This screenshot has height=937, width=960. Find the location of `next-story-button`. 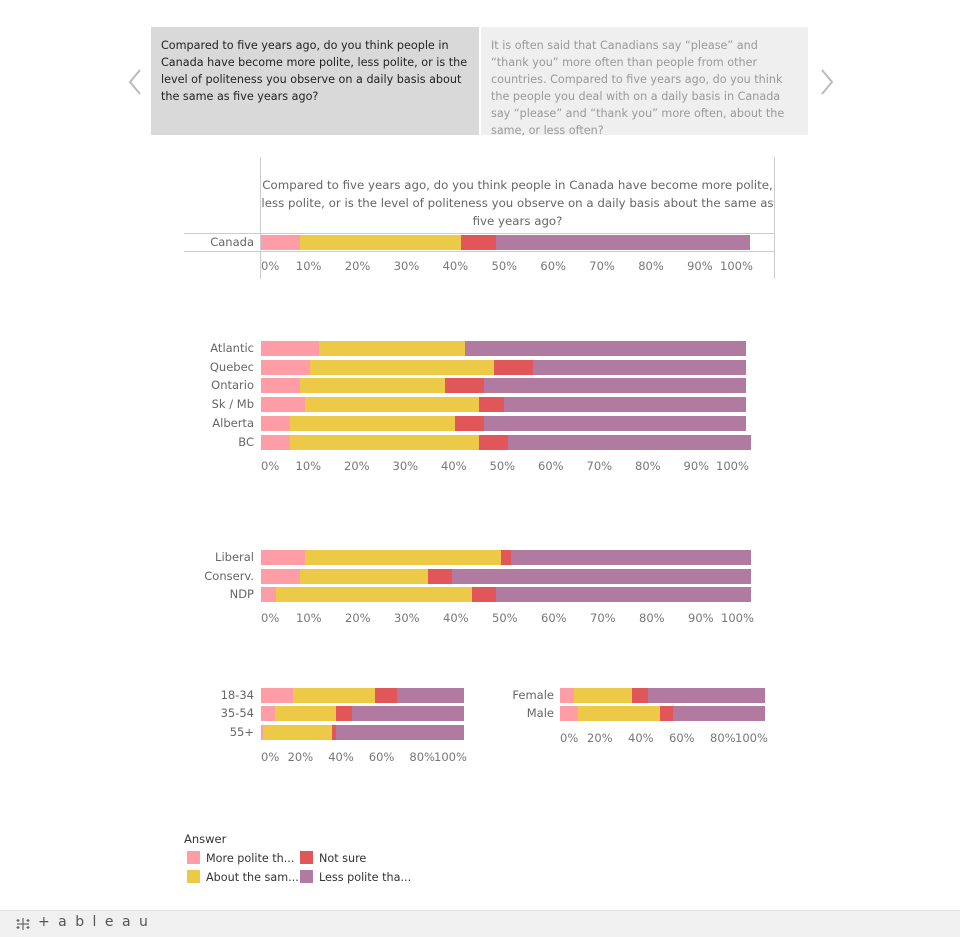

next-story-button is located at coordinates (826, 82).